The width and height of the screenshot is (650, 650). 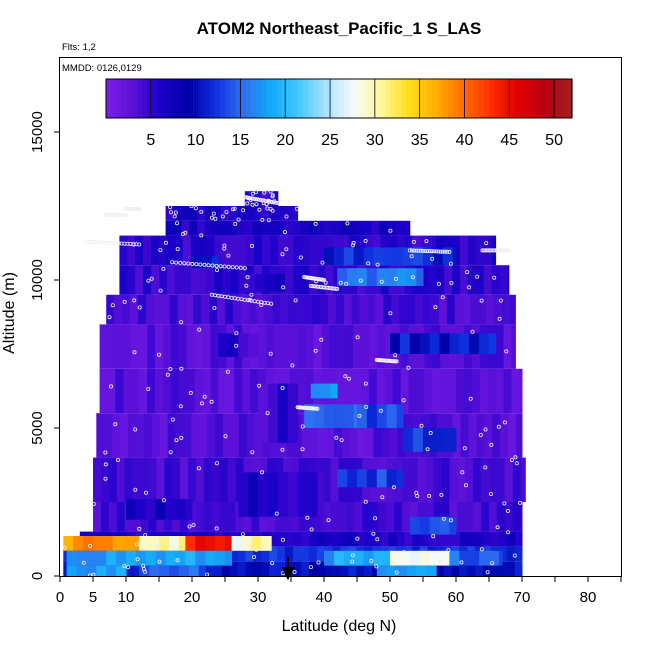 What do you see at coordinates (196, 140) in the screenshot?
I see `colorbar-tick-label: 10` at bounding box center [196, 140].